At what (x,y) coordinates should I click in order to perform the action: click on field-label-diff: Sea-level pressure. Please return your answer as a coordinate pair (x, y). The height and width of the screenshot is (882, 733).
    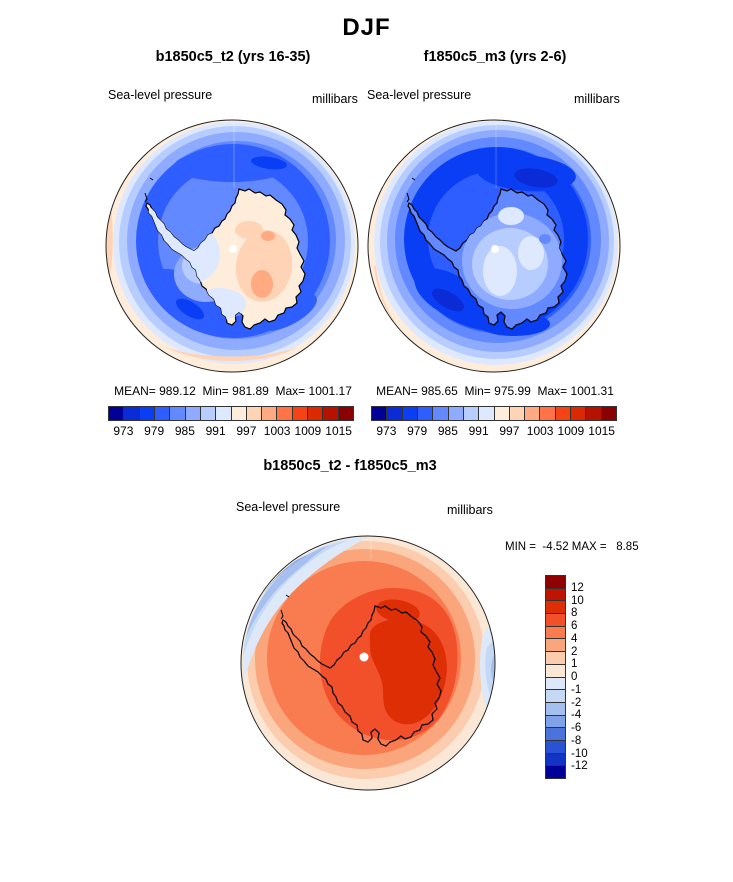
    Looking at the image, I should click on (288, 507).